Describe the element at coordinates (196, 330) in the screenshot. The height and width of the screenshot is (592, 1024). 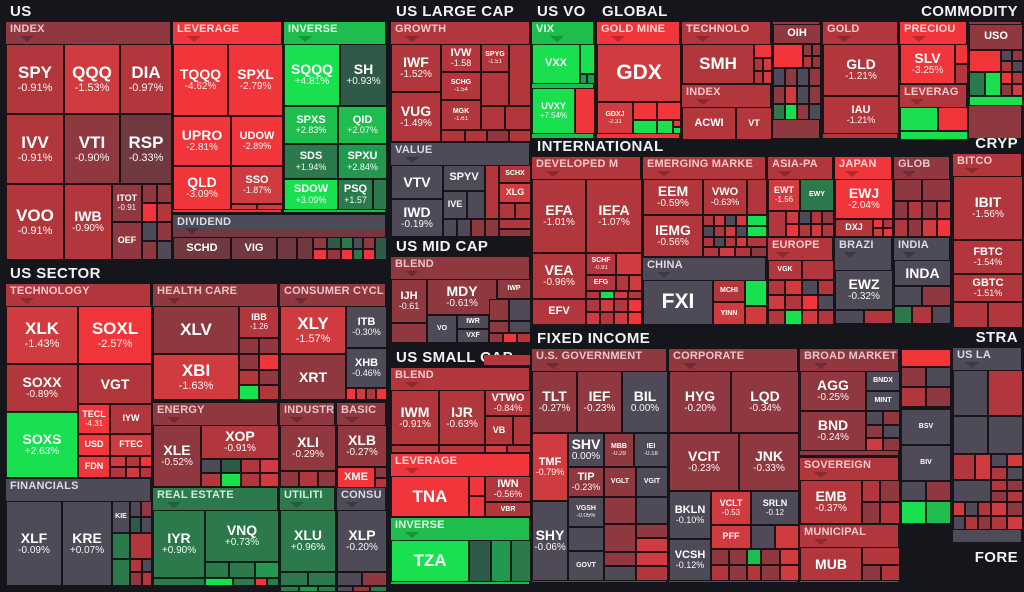
I see `tile-xlv: XLV` at that location.